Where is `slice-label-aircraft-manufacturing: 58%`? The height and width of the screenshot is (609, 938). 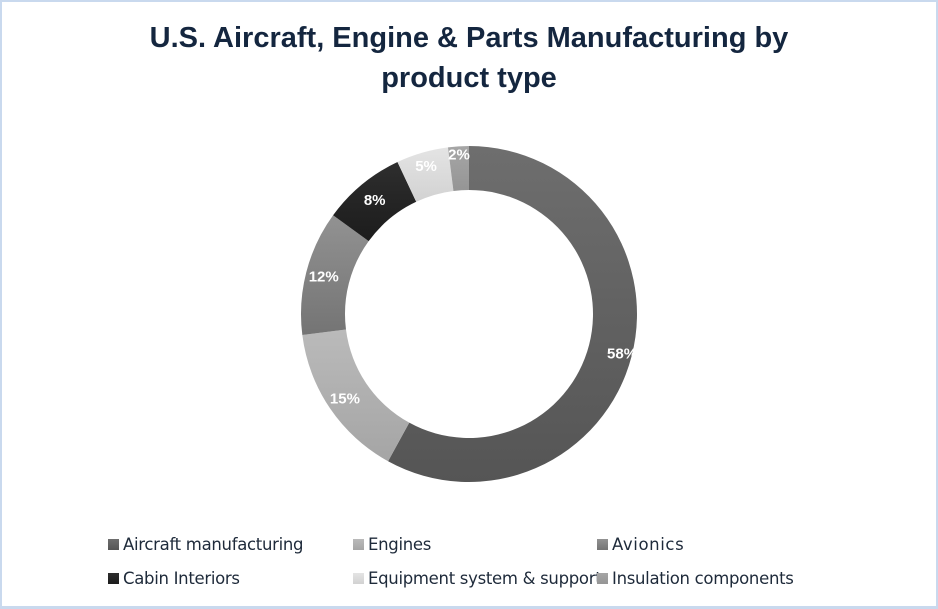 slice-label-aircraft-manufacturing: 58% is located at coordinates (622, 353).